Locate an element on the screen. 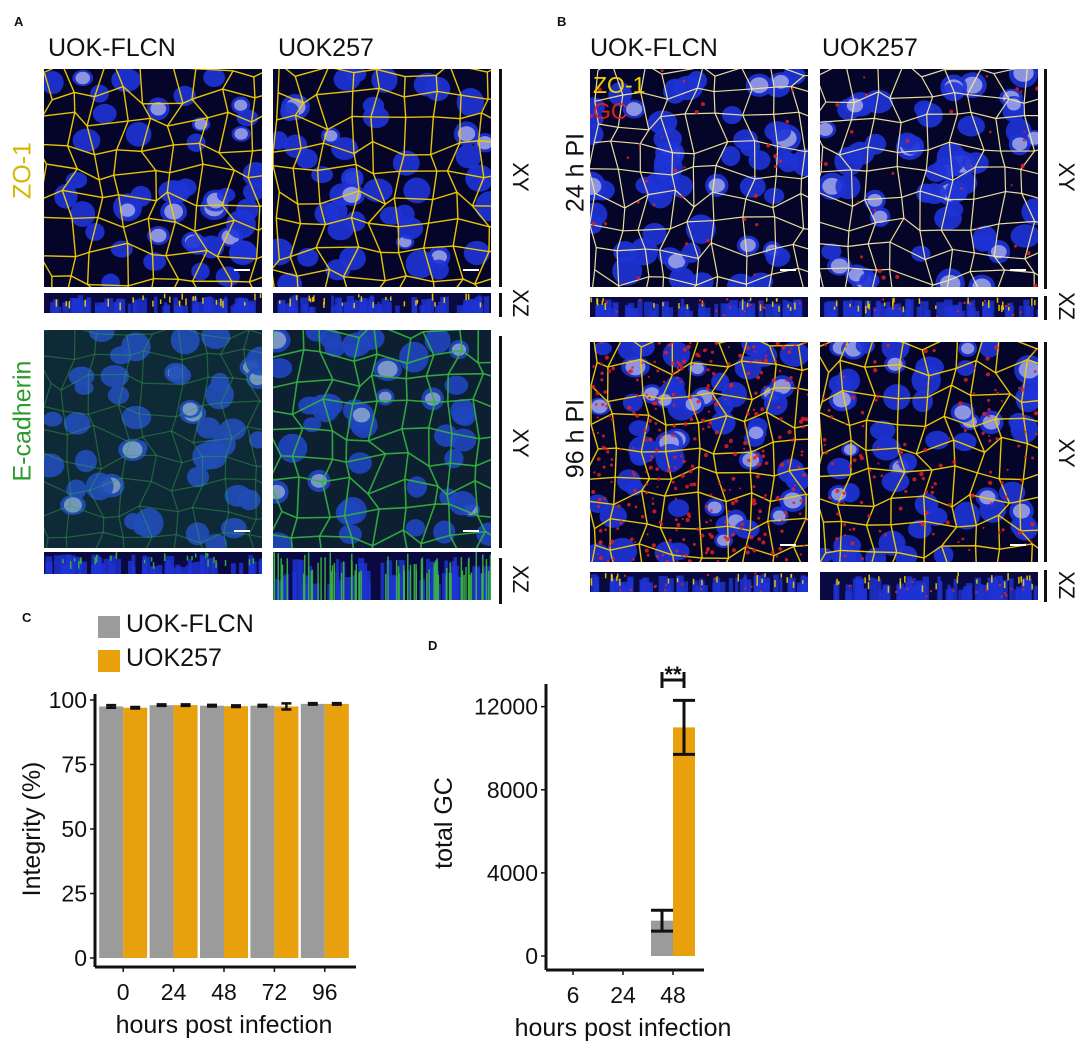 This screenshot has width=1084, height=1053. micrograph-b-flcn-96h-xy is located at coordinates (699, 452).